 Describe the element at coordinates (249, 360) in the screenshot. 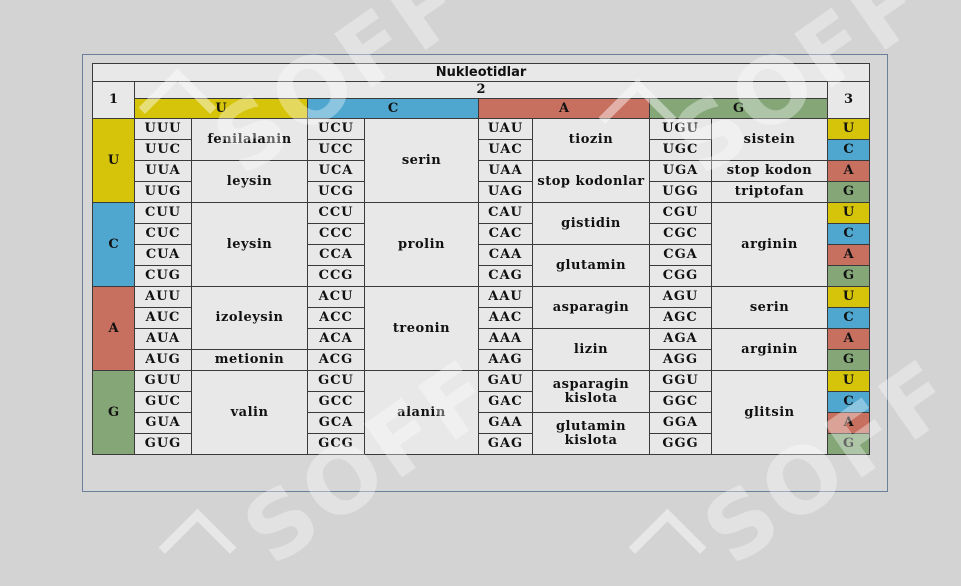

I see `amino-acid-cell: metionin` at that location.